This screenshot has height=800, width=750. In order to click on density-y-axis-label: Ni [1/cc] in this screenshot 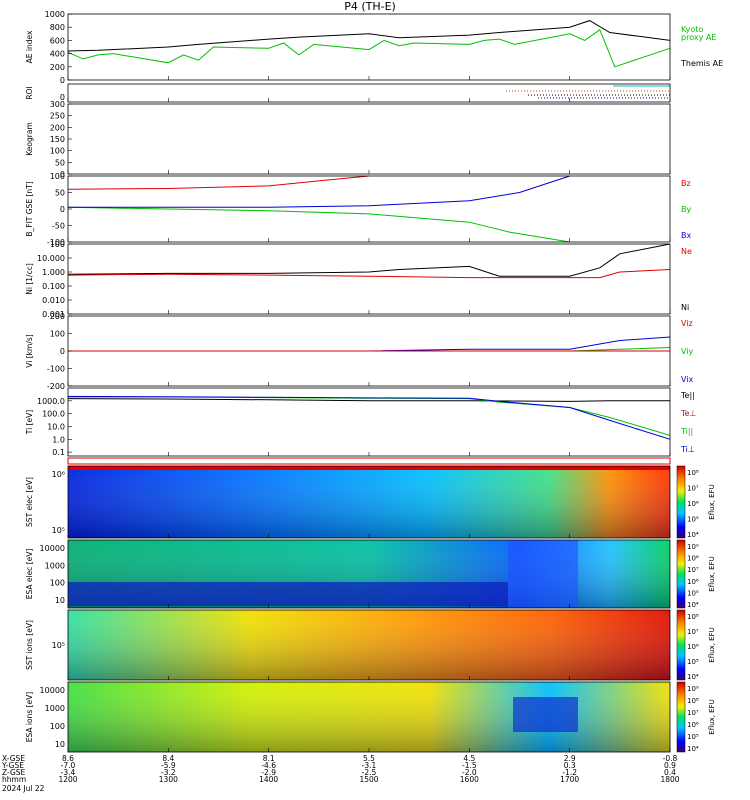, I will do `click(29, 279)`.